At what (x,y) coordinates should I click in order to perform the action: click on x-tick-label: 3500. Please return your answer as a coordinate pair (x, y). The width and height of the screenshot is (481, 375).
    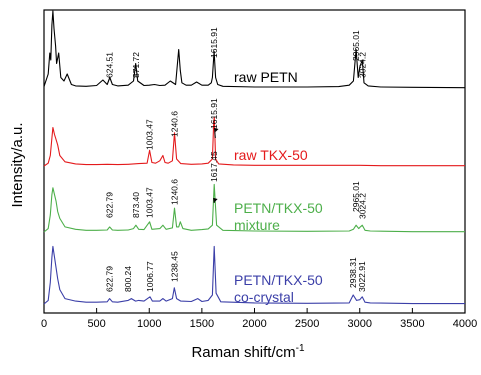
    Looking at the image, I should click on (412, 324).